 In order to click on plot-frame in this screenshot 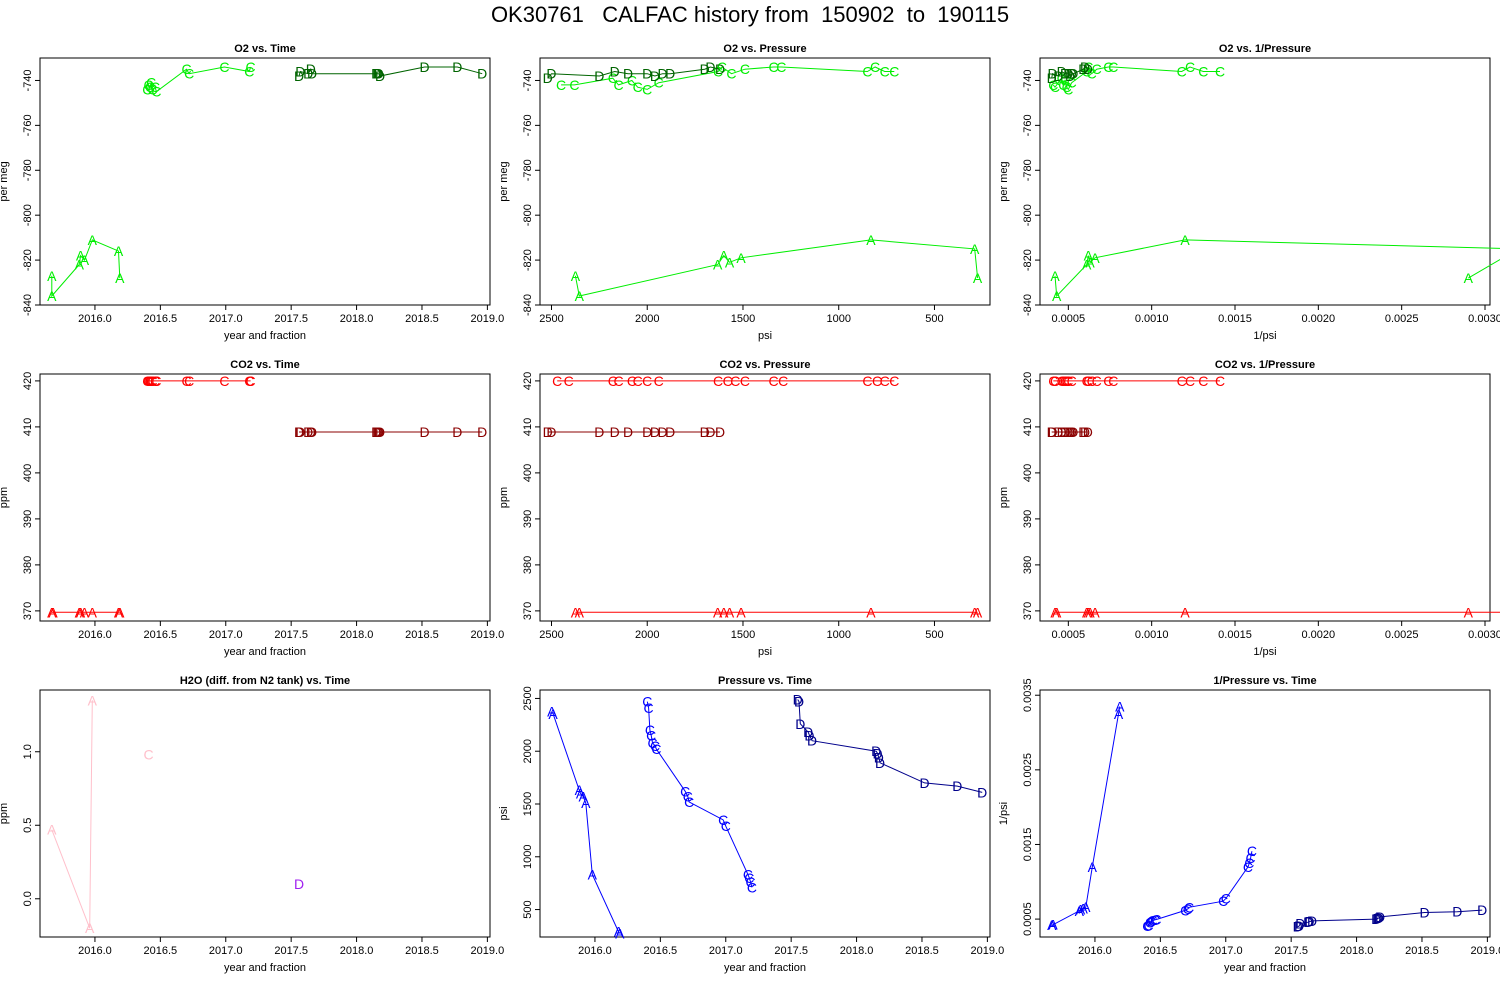, I will do `click(265, 813)`.